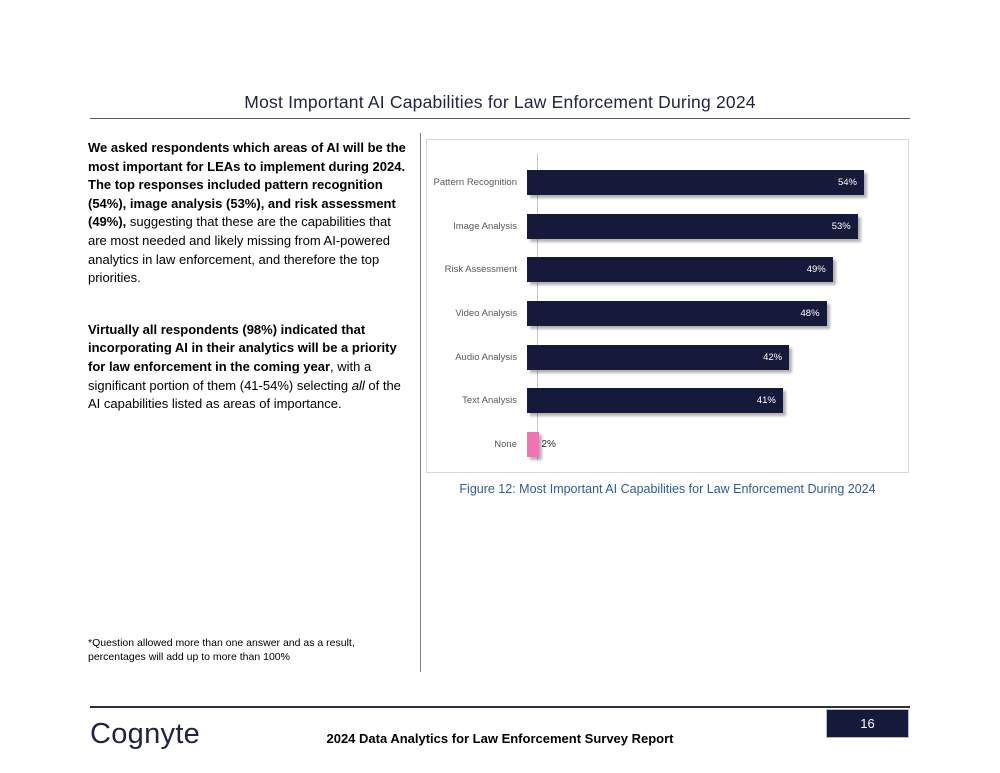  What do you see at coordinates (480, 270) in the screenshot?
I see `category-label: Risk Assessment` at bounding box center [480, 270].